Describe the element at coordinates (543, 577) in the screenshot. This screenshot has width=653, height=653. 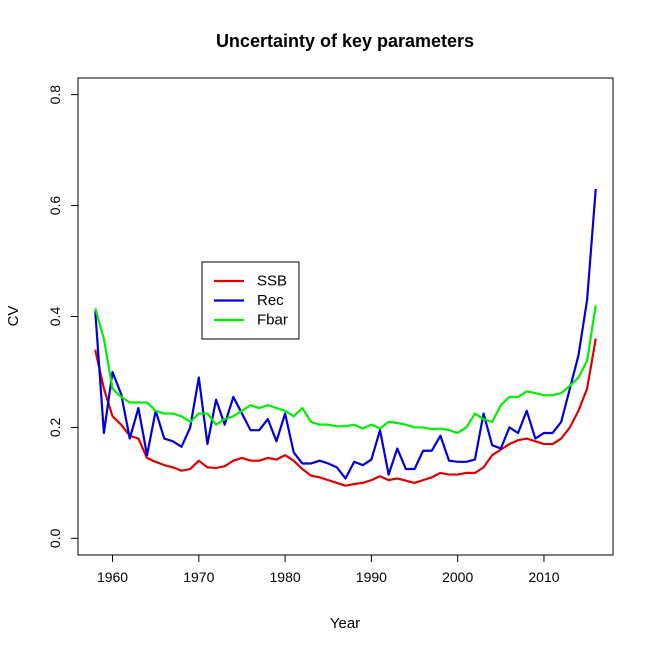
I see `x-tick-label: 2010` at that location.